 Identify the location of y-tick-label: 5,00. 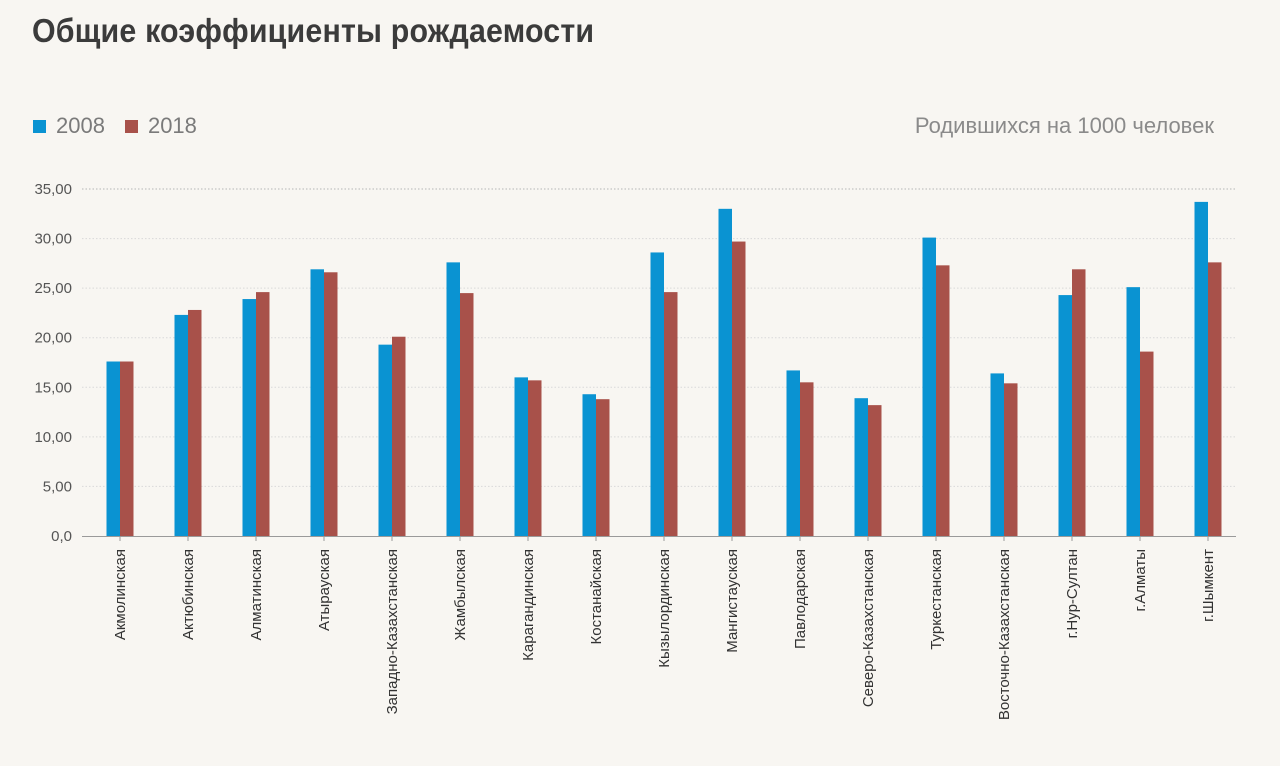
(57, 486).